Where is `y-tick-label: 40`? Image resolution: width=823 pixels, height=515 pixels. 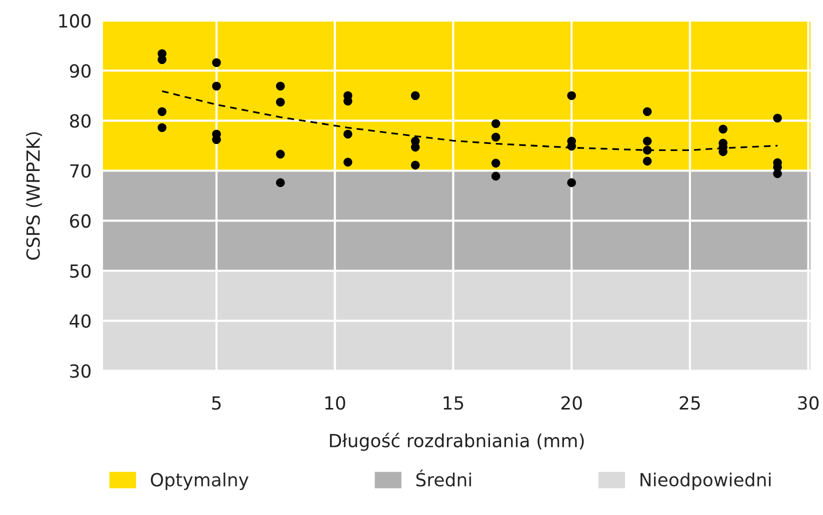 y-tick-label: 40 is located at coordinates (80, 321).